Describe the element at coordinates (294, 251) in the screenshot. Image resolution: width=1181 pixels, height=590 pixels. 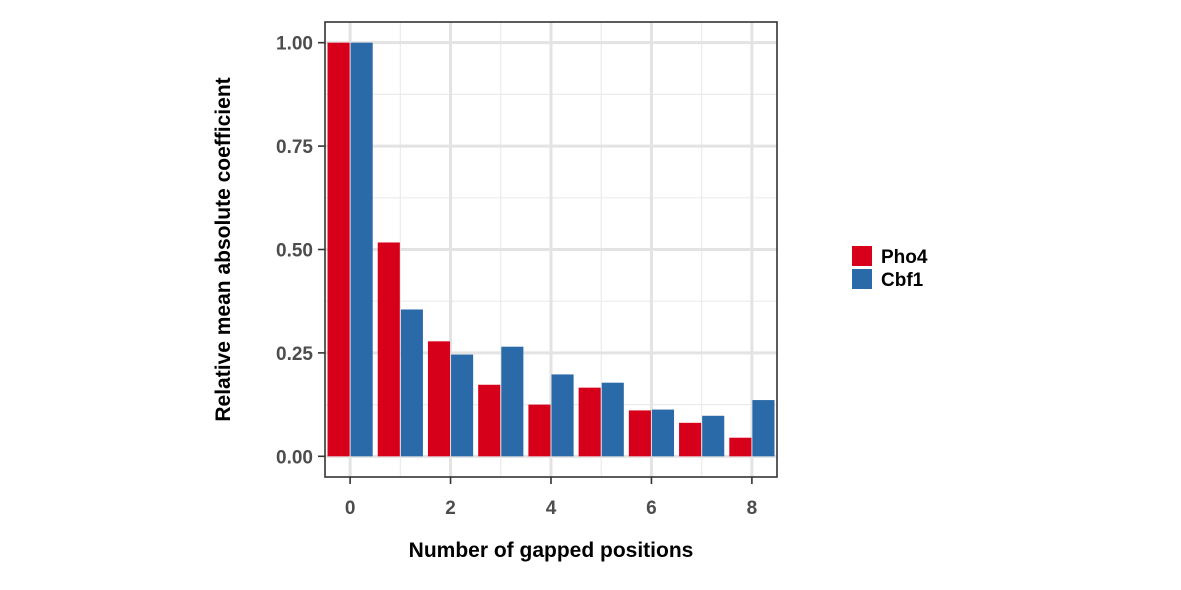
I see `y-tick-label: 0.50` at that location.